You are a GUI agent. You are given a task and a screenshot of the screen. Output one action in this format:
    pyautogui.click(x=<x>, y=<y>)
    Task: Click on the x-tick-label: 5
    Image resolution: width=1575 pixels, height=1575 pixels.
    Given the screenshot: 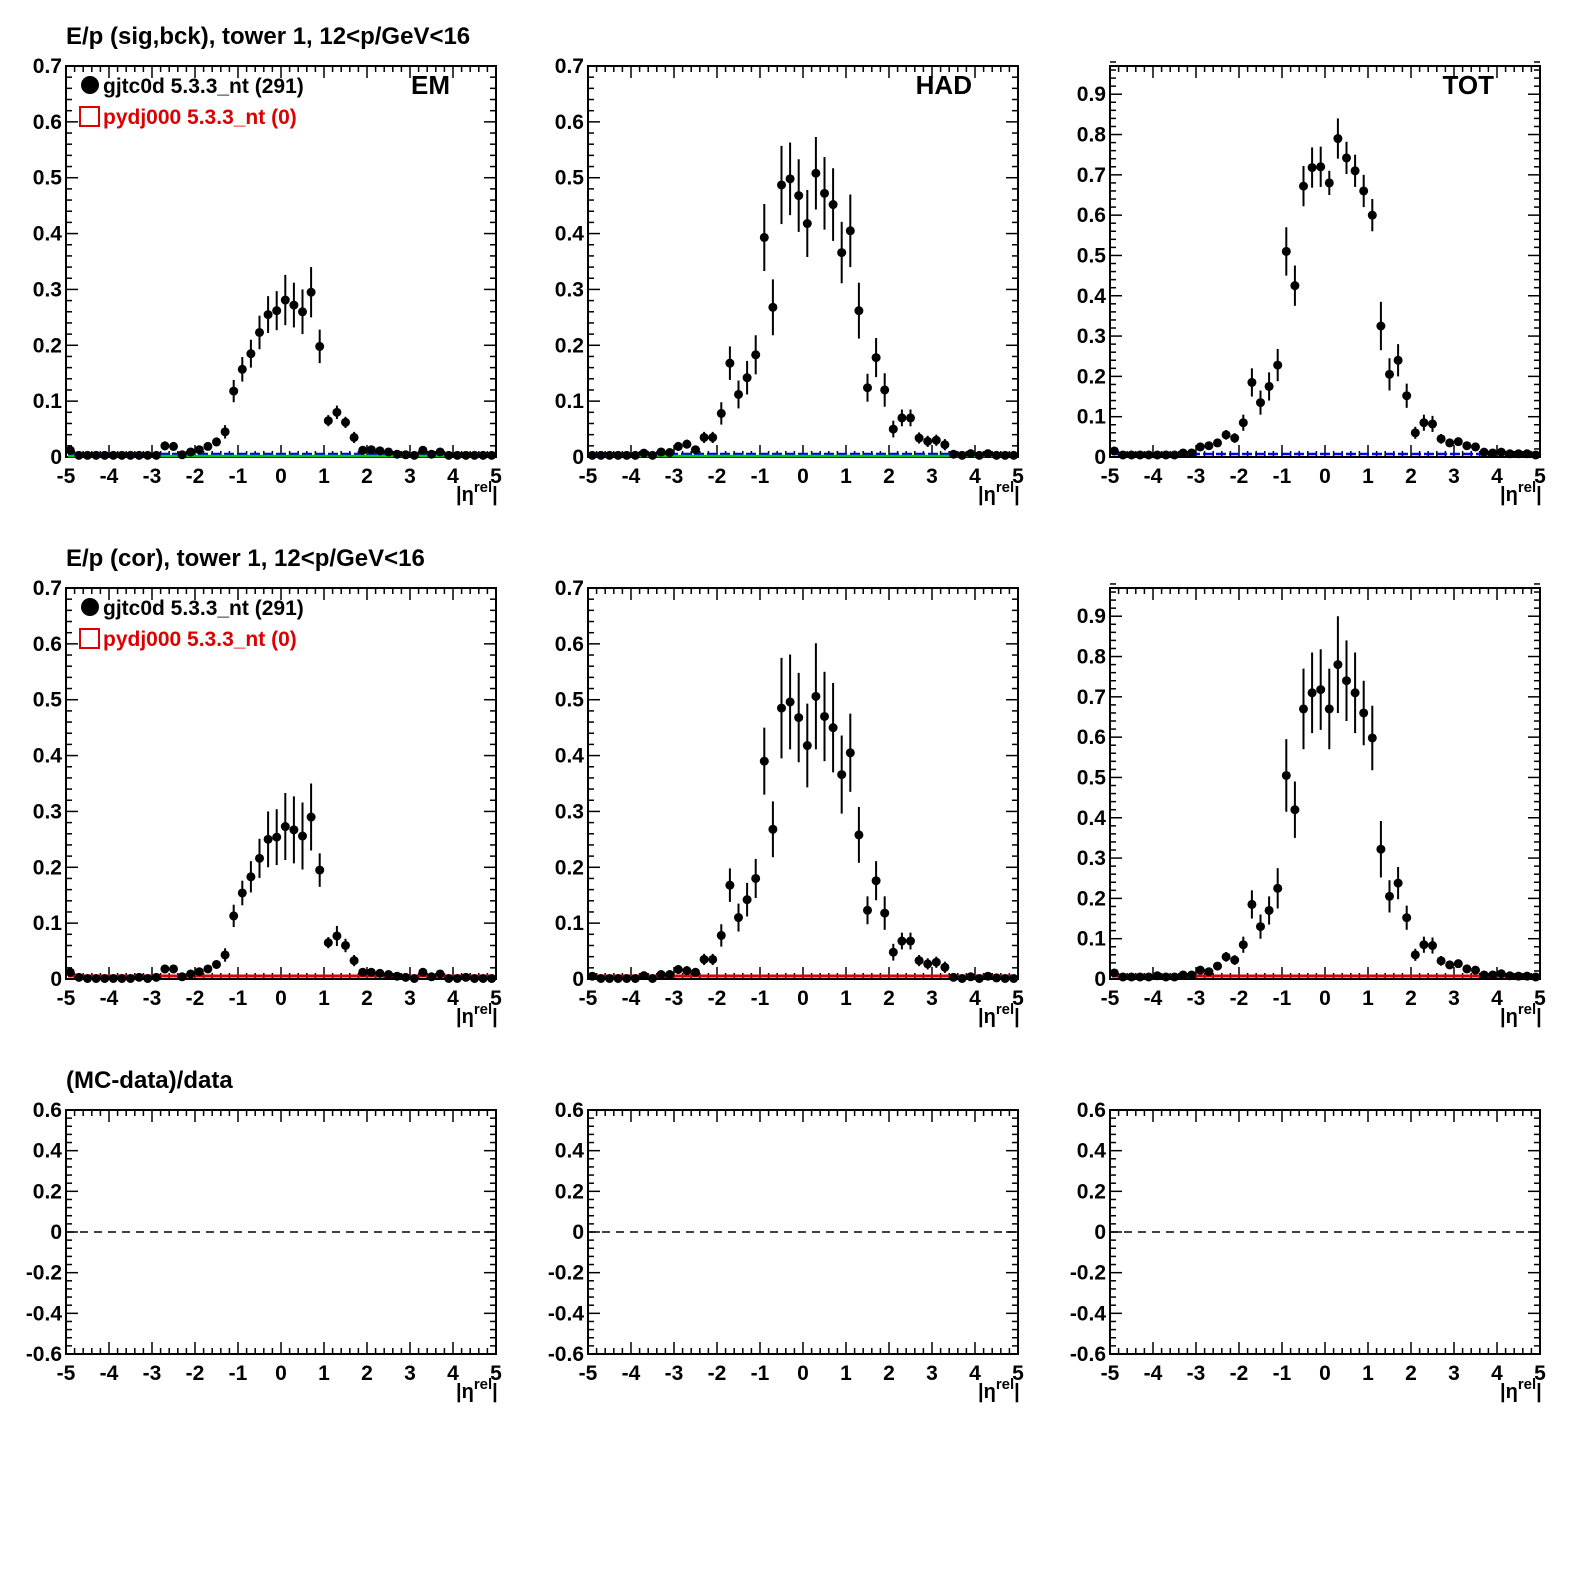 What is the action you would take?
    pyautogui.click(x=1540, y=1373)
    